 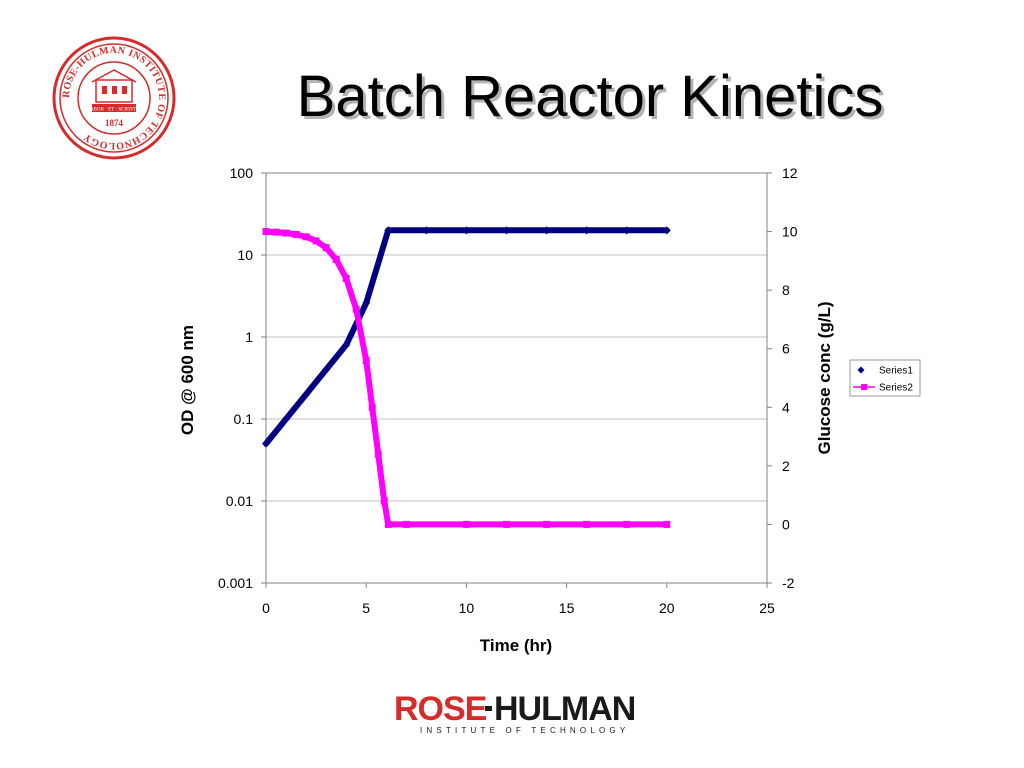 What do you see at coordinates (440, 709) in the screenshot?
I see `logo-wordmark-red: ROSE` at bounding box center [440, 709].